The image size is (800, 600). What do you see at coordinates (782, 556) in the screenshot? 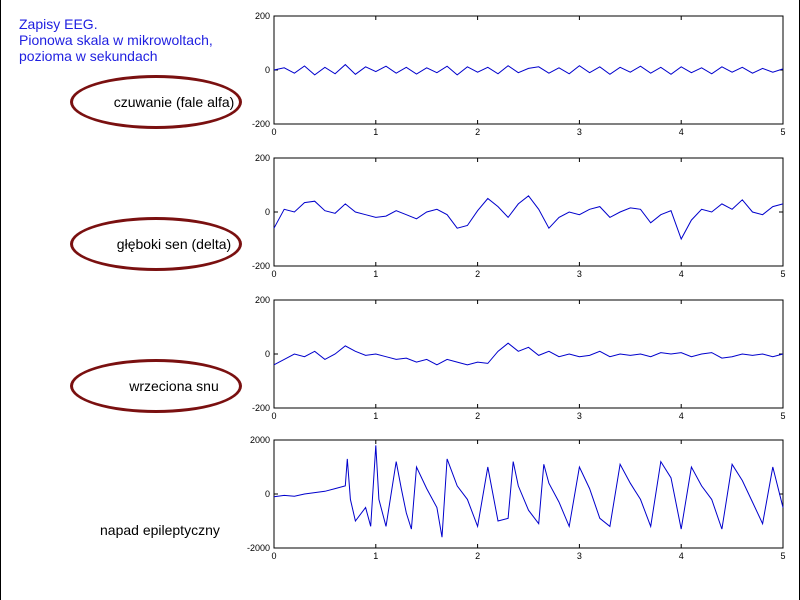
I see `panel-4-xtick-label-5: 5` at bounding box center [782, 556].